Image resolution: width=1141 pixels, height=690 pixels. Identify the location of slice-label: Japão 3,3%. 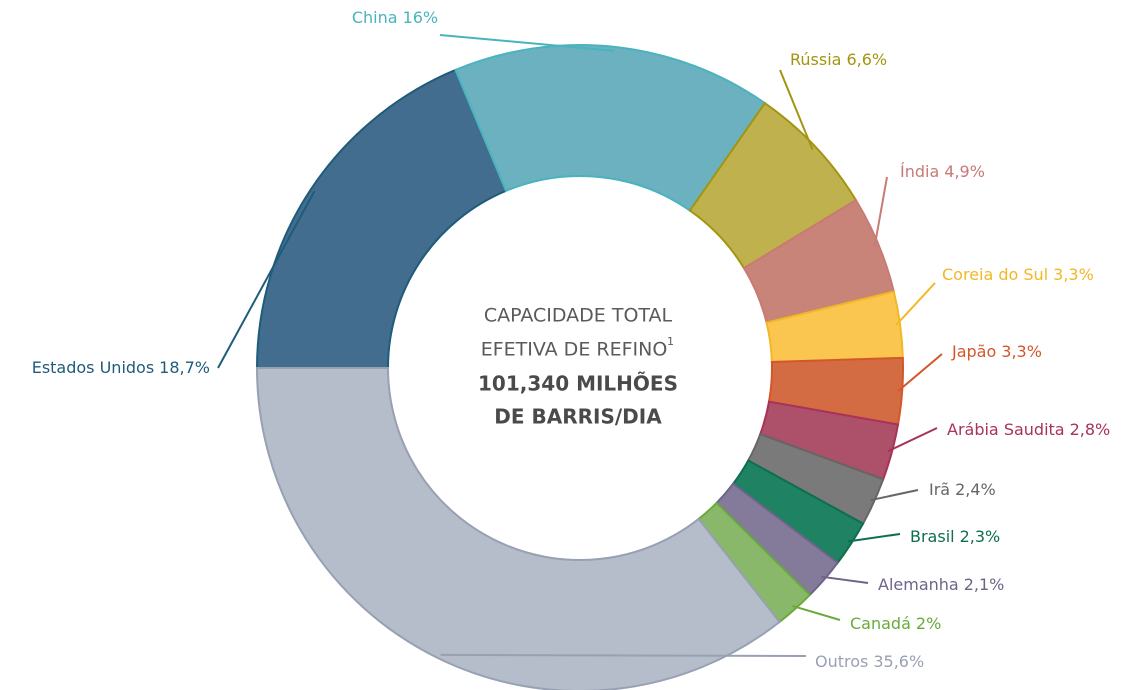
(996, 351).